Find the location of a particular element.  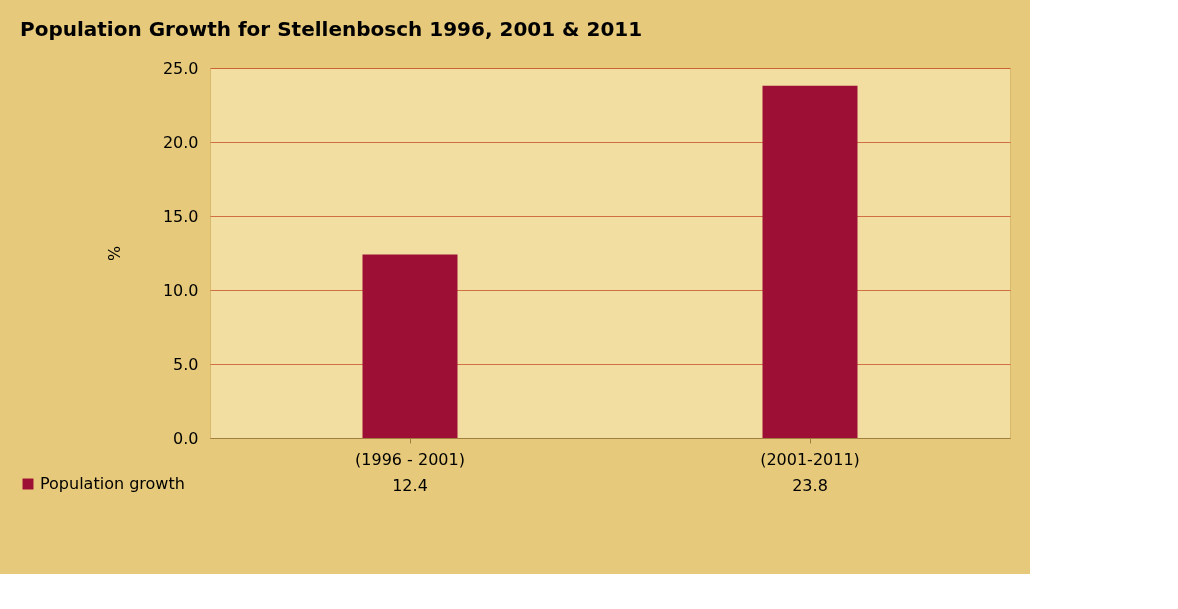

x-tick-label: (1996 - 2001) is located at coordinates (410, 459).